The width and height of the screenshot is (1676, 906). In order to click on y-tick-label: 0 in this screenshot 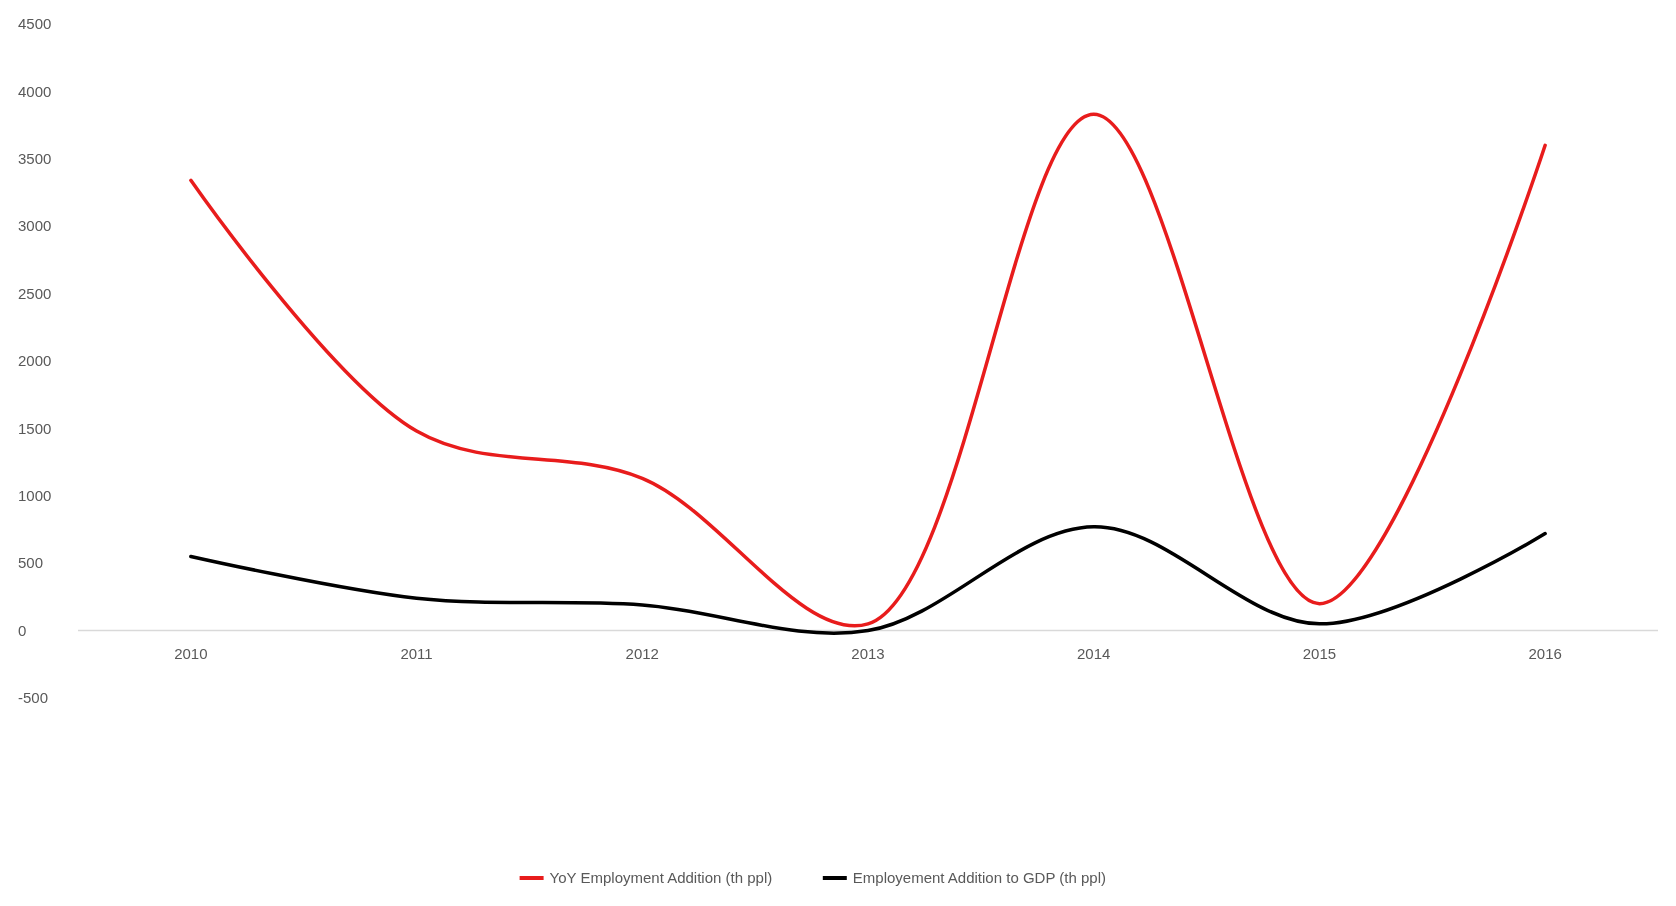, I will do `click(22, 630)`.